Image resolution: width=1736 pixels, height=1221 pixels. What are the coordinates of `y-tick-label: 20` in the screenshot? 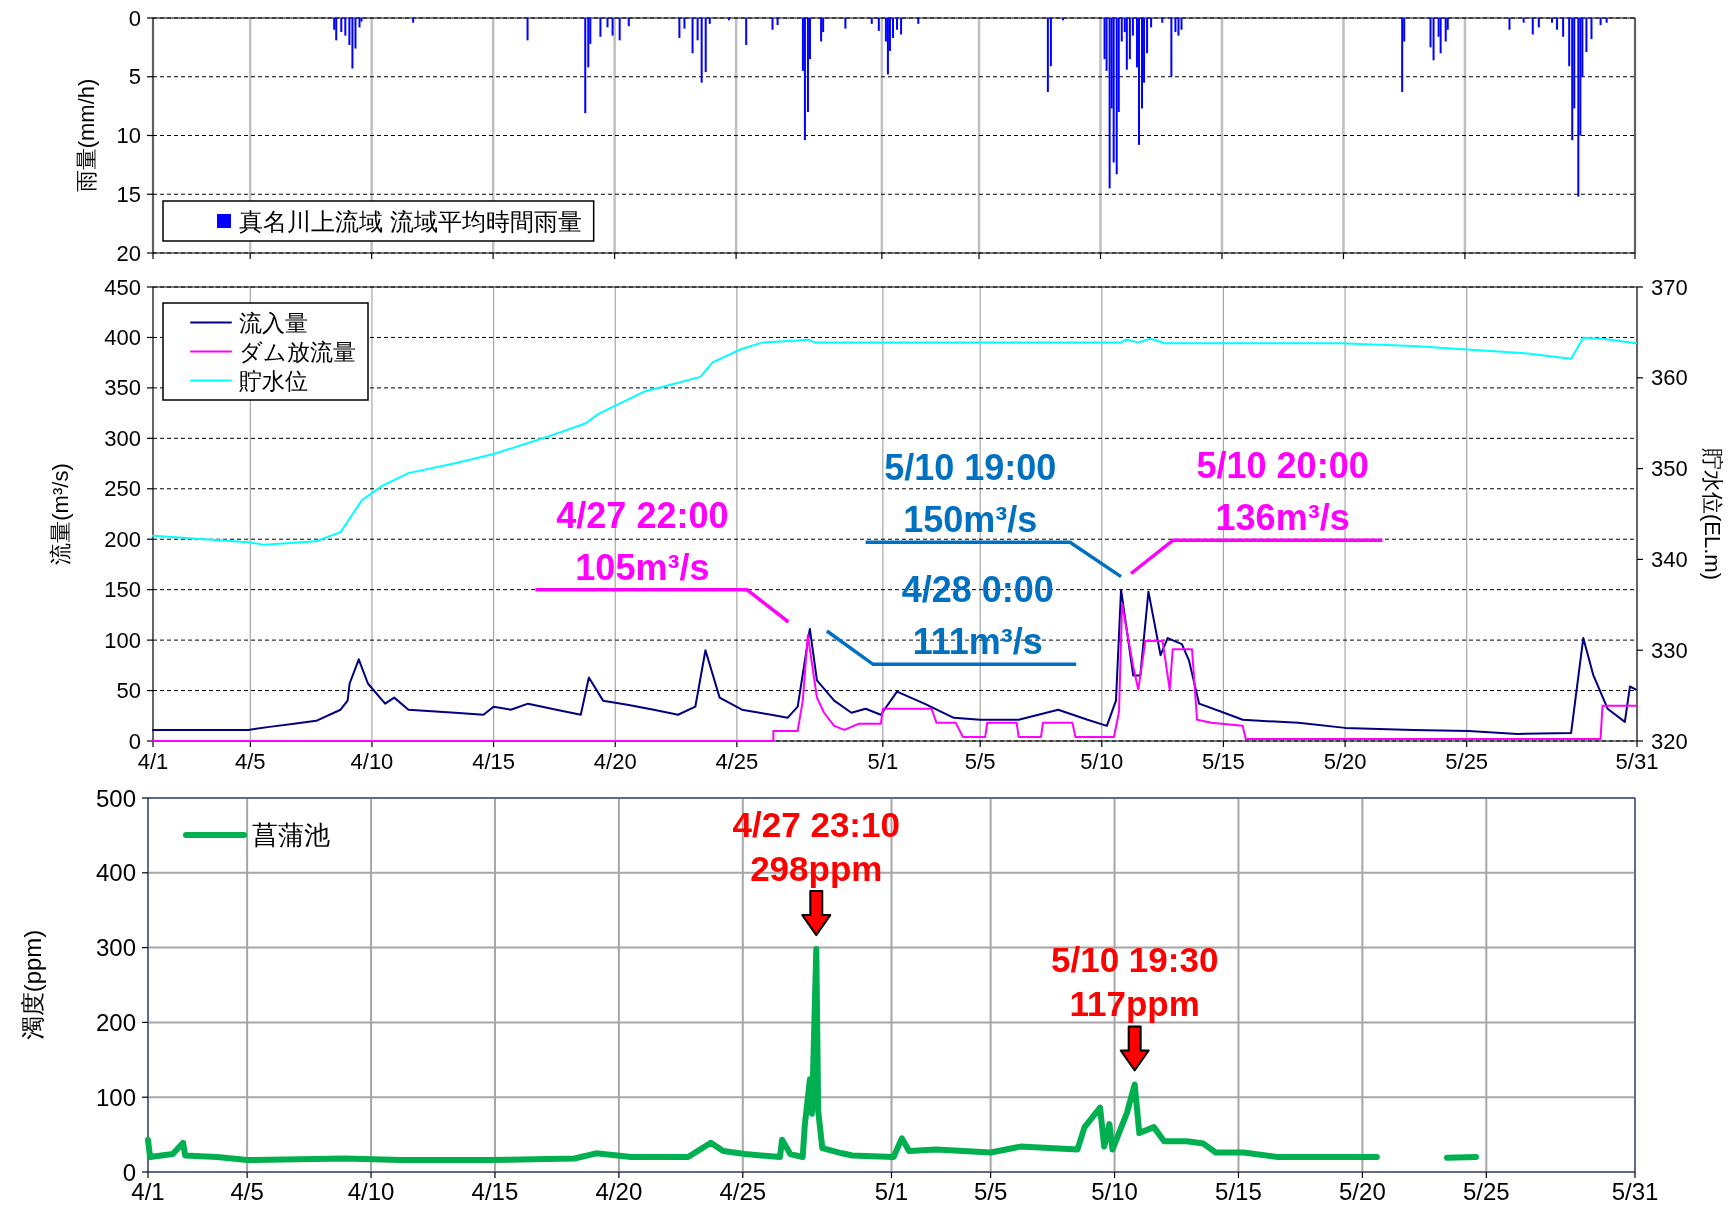 It's located at (128, 253).